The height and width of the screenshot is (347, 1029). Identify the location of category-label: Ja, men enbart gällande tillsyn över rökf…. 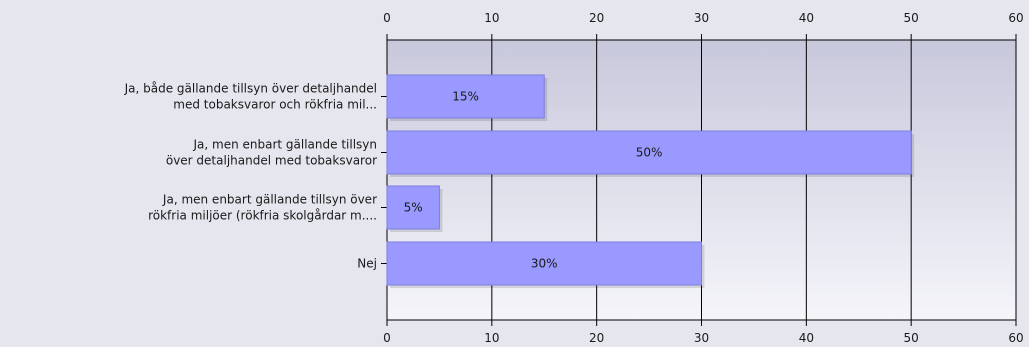
(262, 208).